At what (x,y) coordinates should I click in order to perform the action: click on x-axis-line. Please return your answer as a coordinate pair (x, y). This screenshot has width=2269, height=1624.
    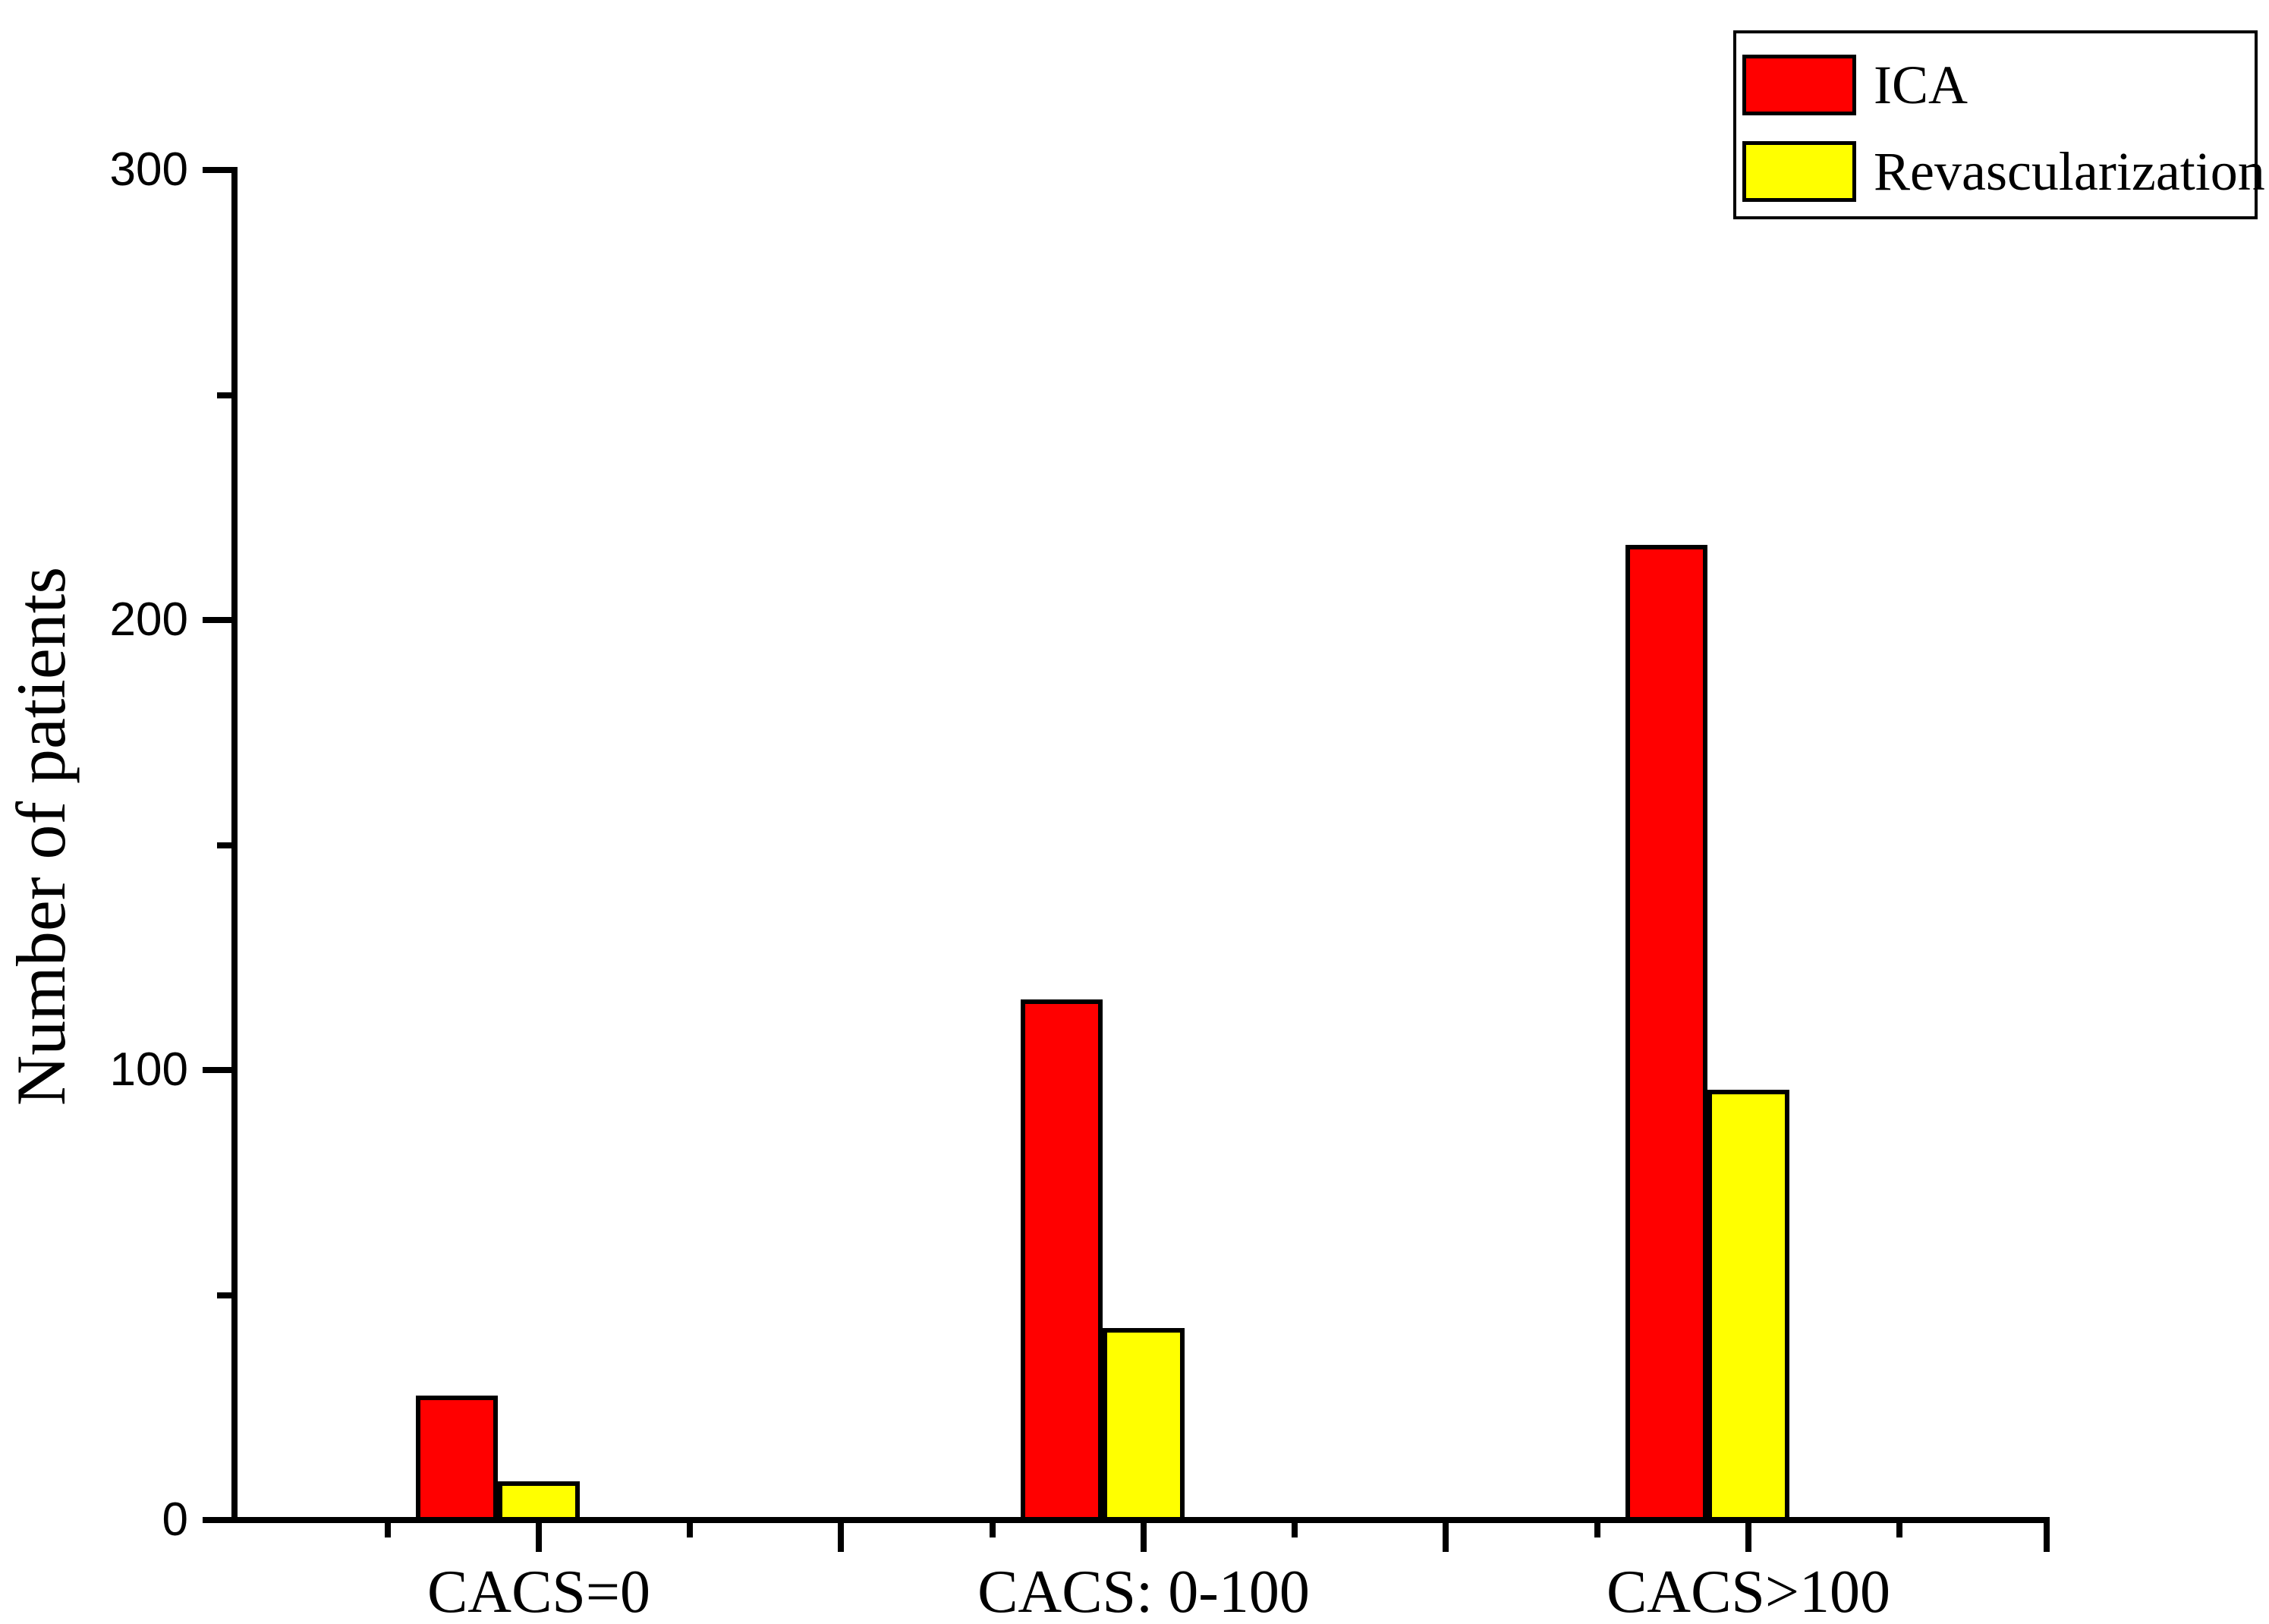
    Looking at the image, I should click on (1140, 1520).